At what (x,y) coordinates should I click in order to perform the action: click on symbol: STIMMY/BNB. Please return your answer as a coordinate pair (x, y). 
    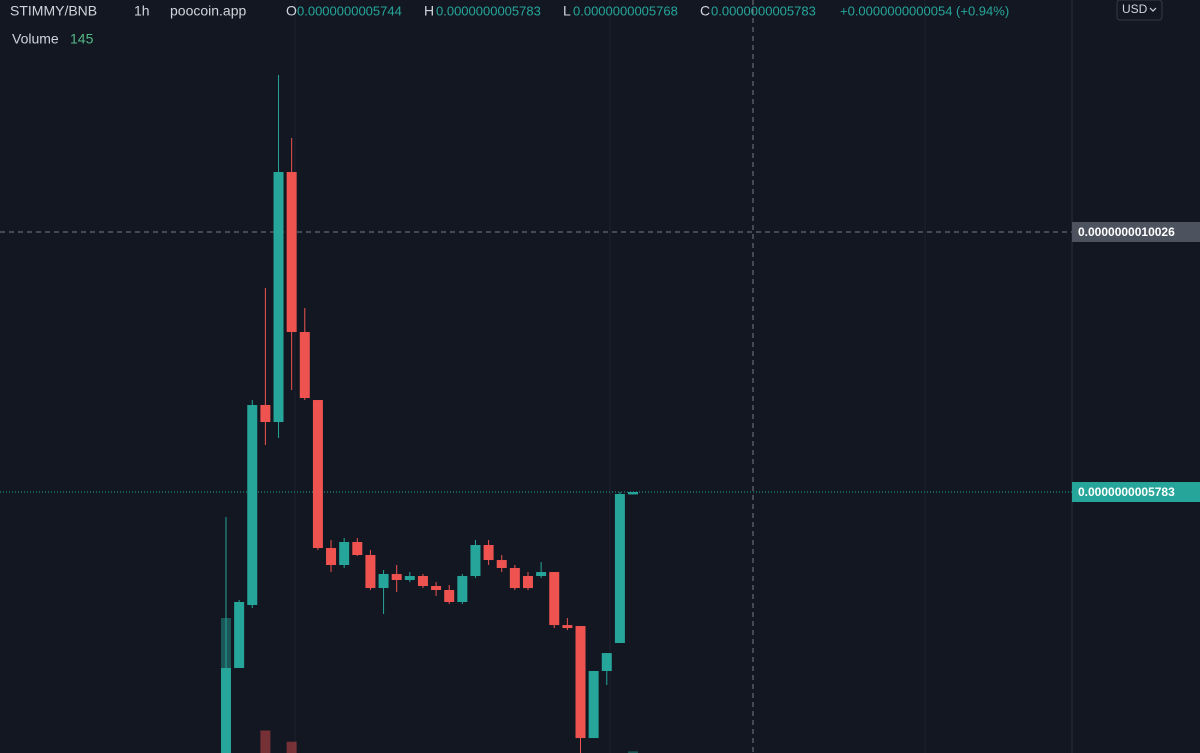
    Looking at the image, I should click on (53, 11).